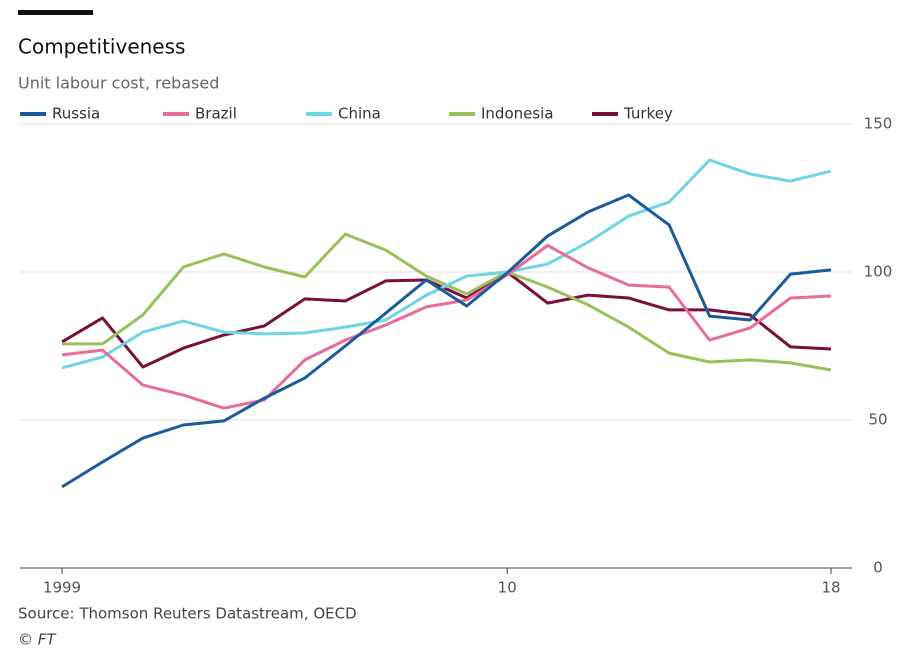  What do you see at coordinates (187, 614) in the screenshot?
I see `source: Source: Thomson Reuters Datastream, OECD` at bounding box center [187, 614].